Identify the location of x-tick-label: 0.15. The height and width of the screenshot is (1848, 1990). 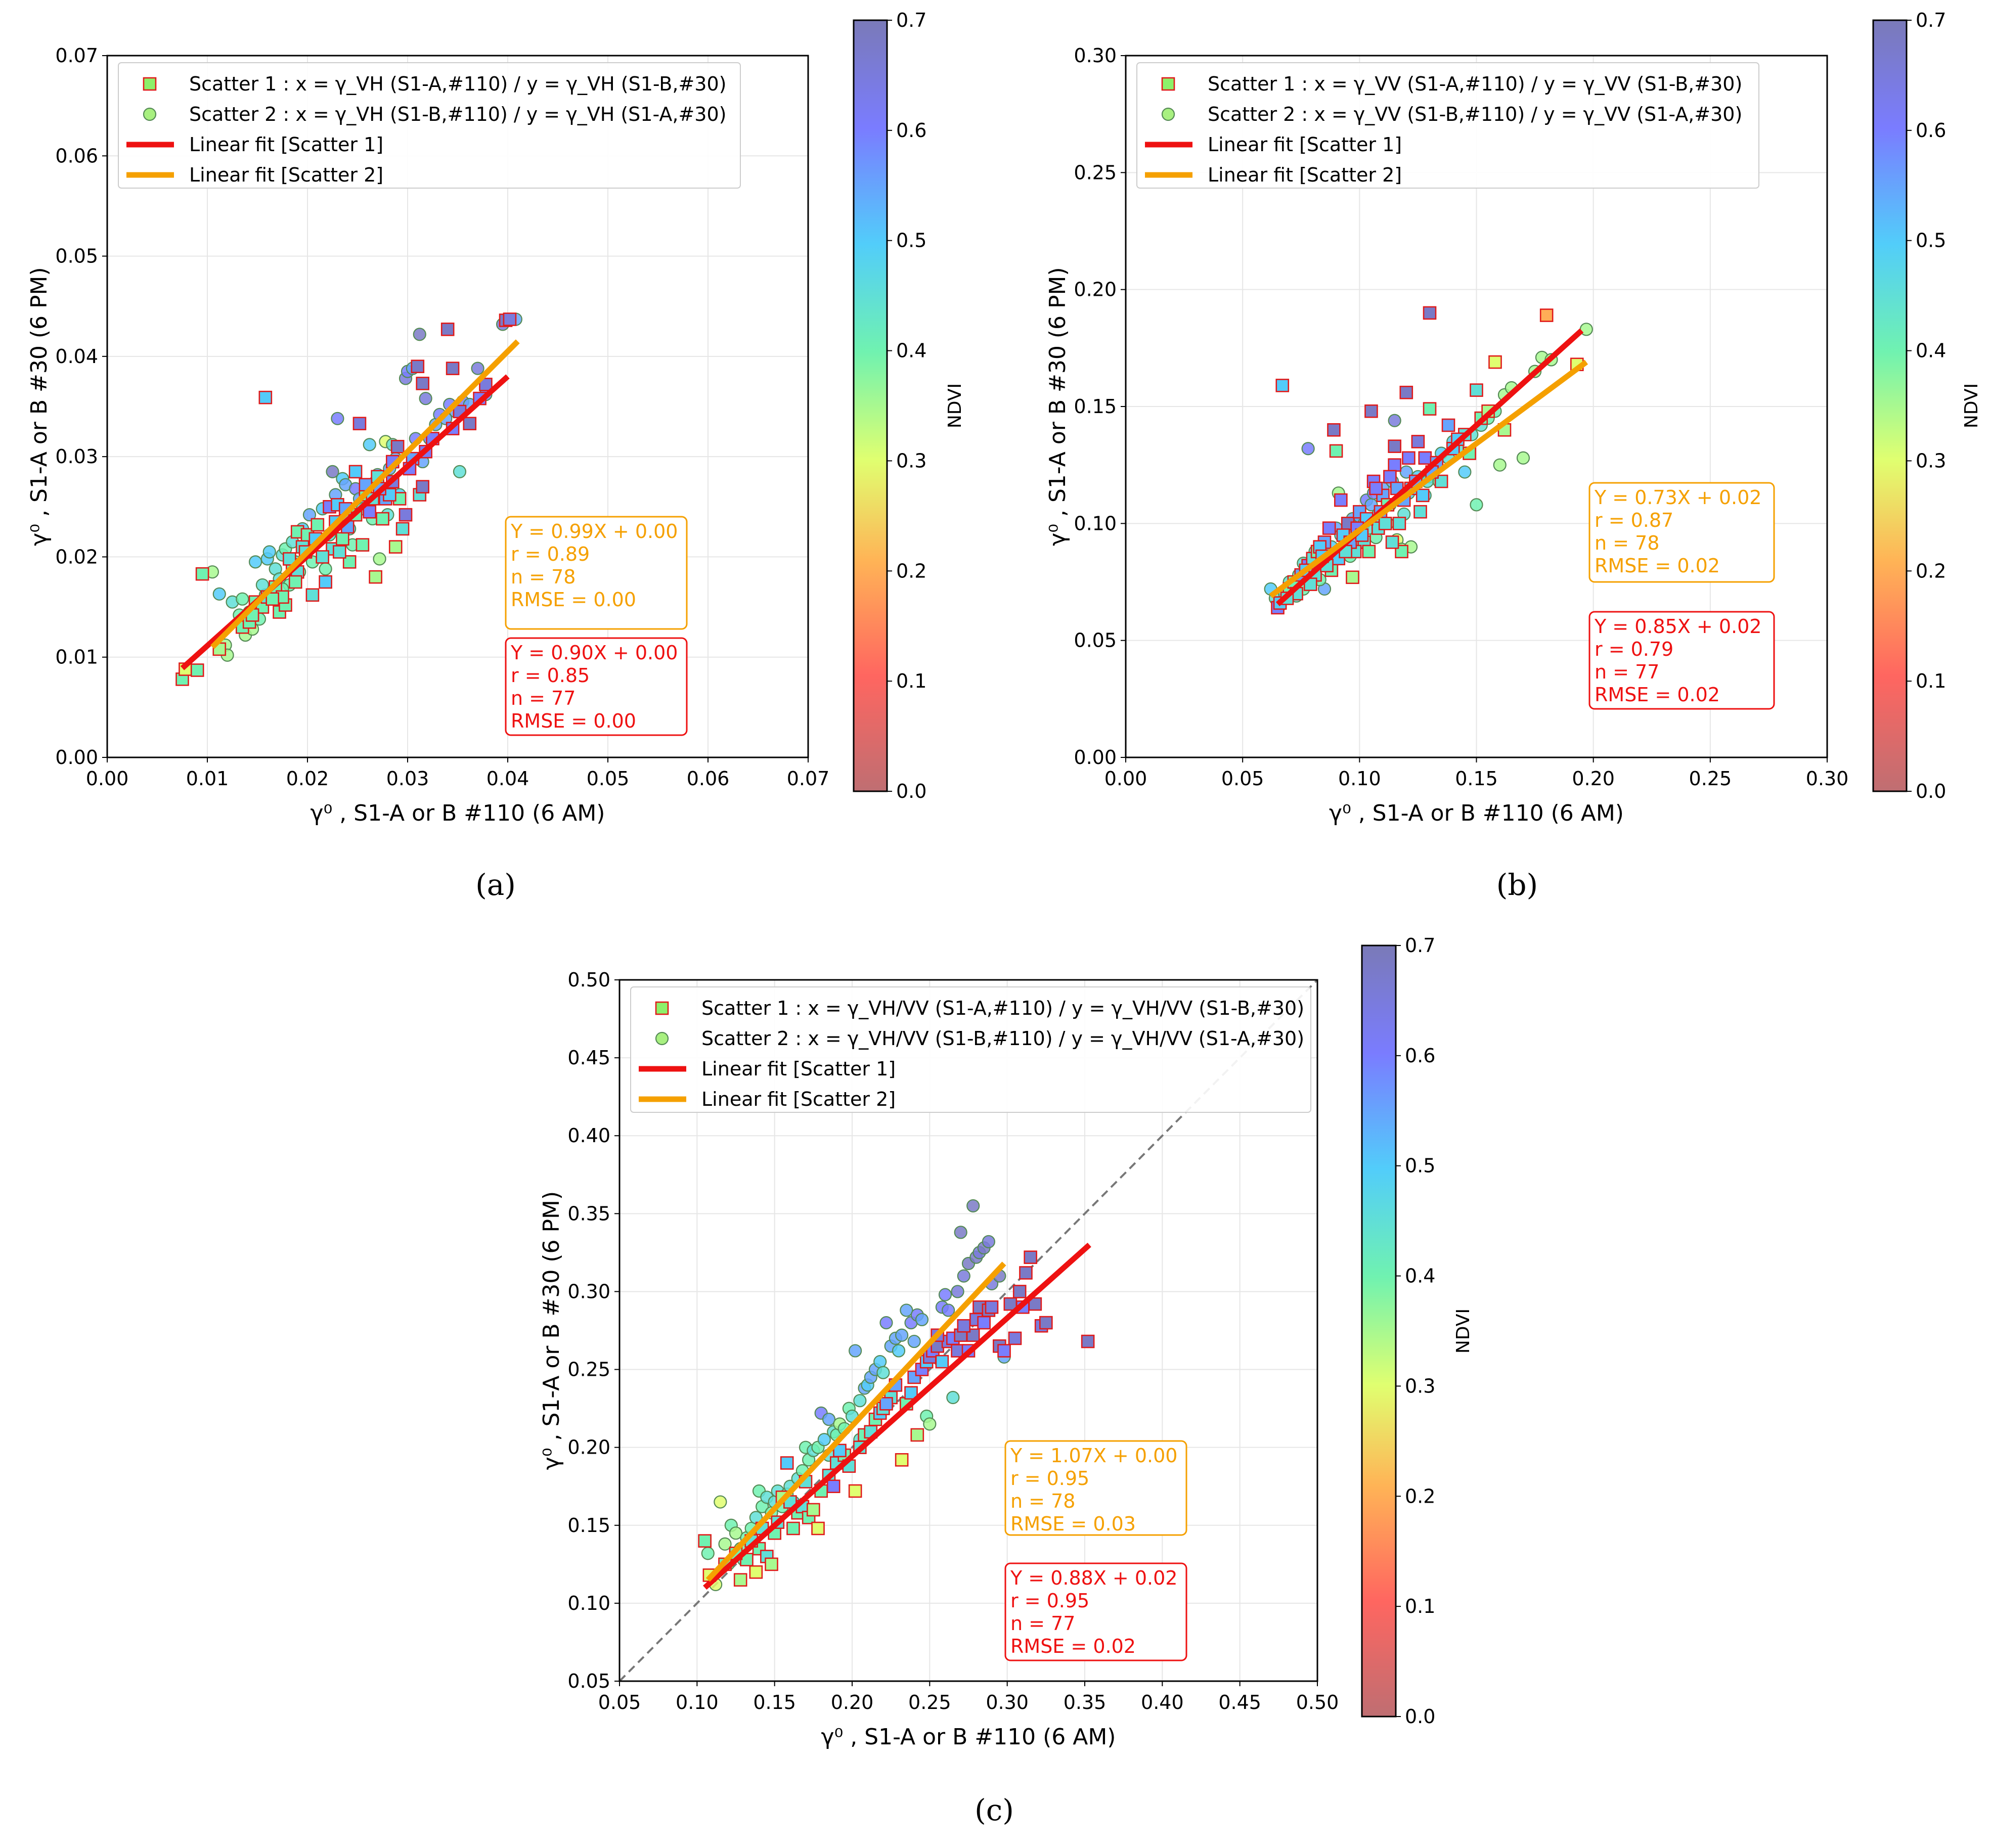
(1476, 779).